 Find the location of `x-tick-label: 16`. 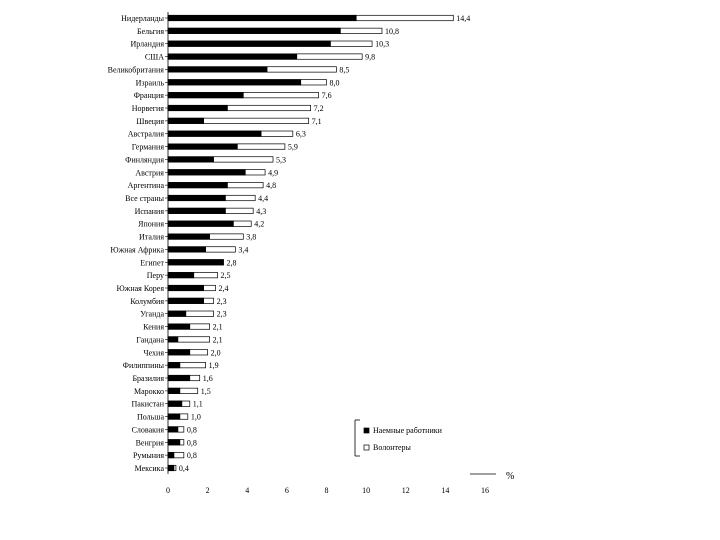

x-tick-label: 16 is located at coordinates (485, 490).